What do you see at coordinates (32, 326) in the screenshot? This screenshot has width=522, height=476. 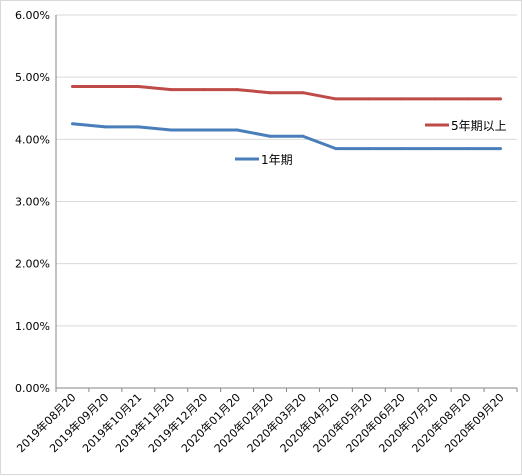 I see `y-tick-label: 1.00%` at bounding box center [32, 326].